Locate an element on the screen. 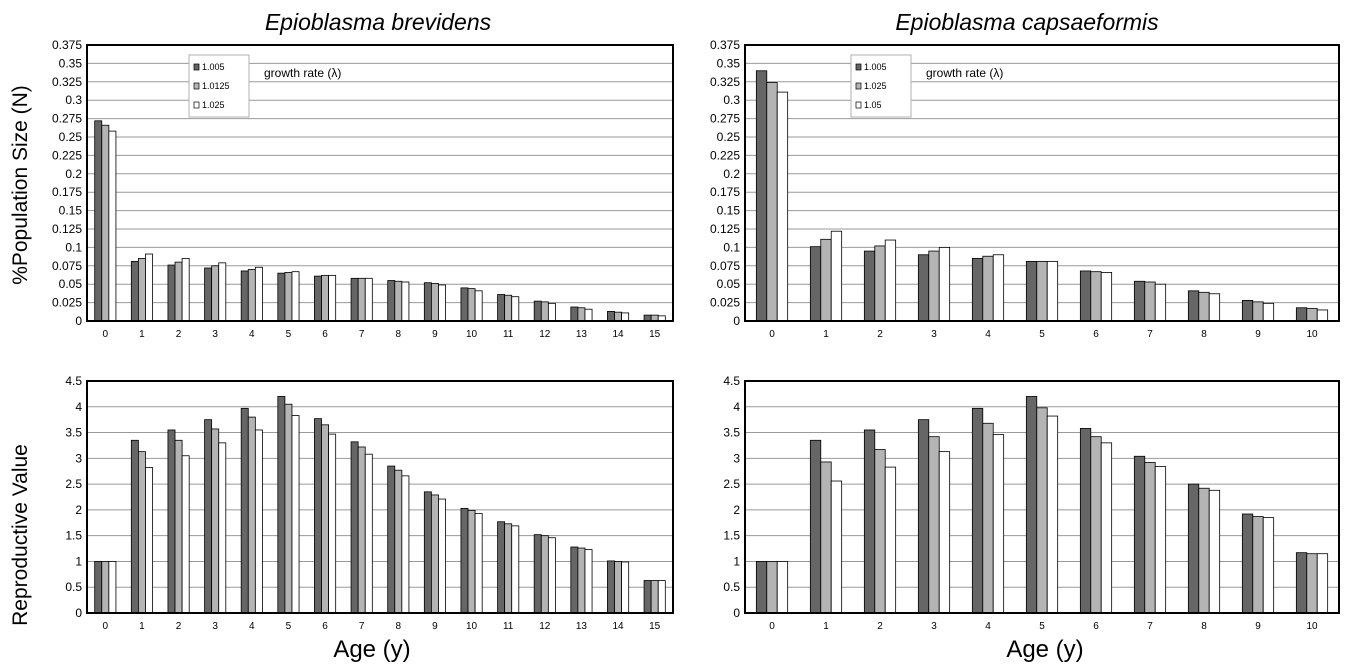  x-tick-label: 0 is located at coordinates (772, 334).